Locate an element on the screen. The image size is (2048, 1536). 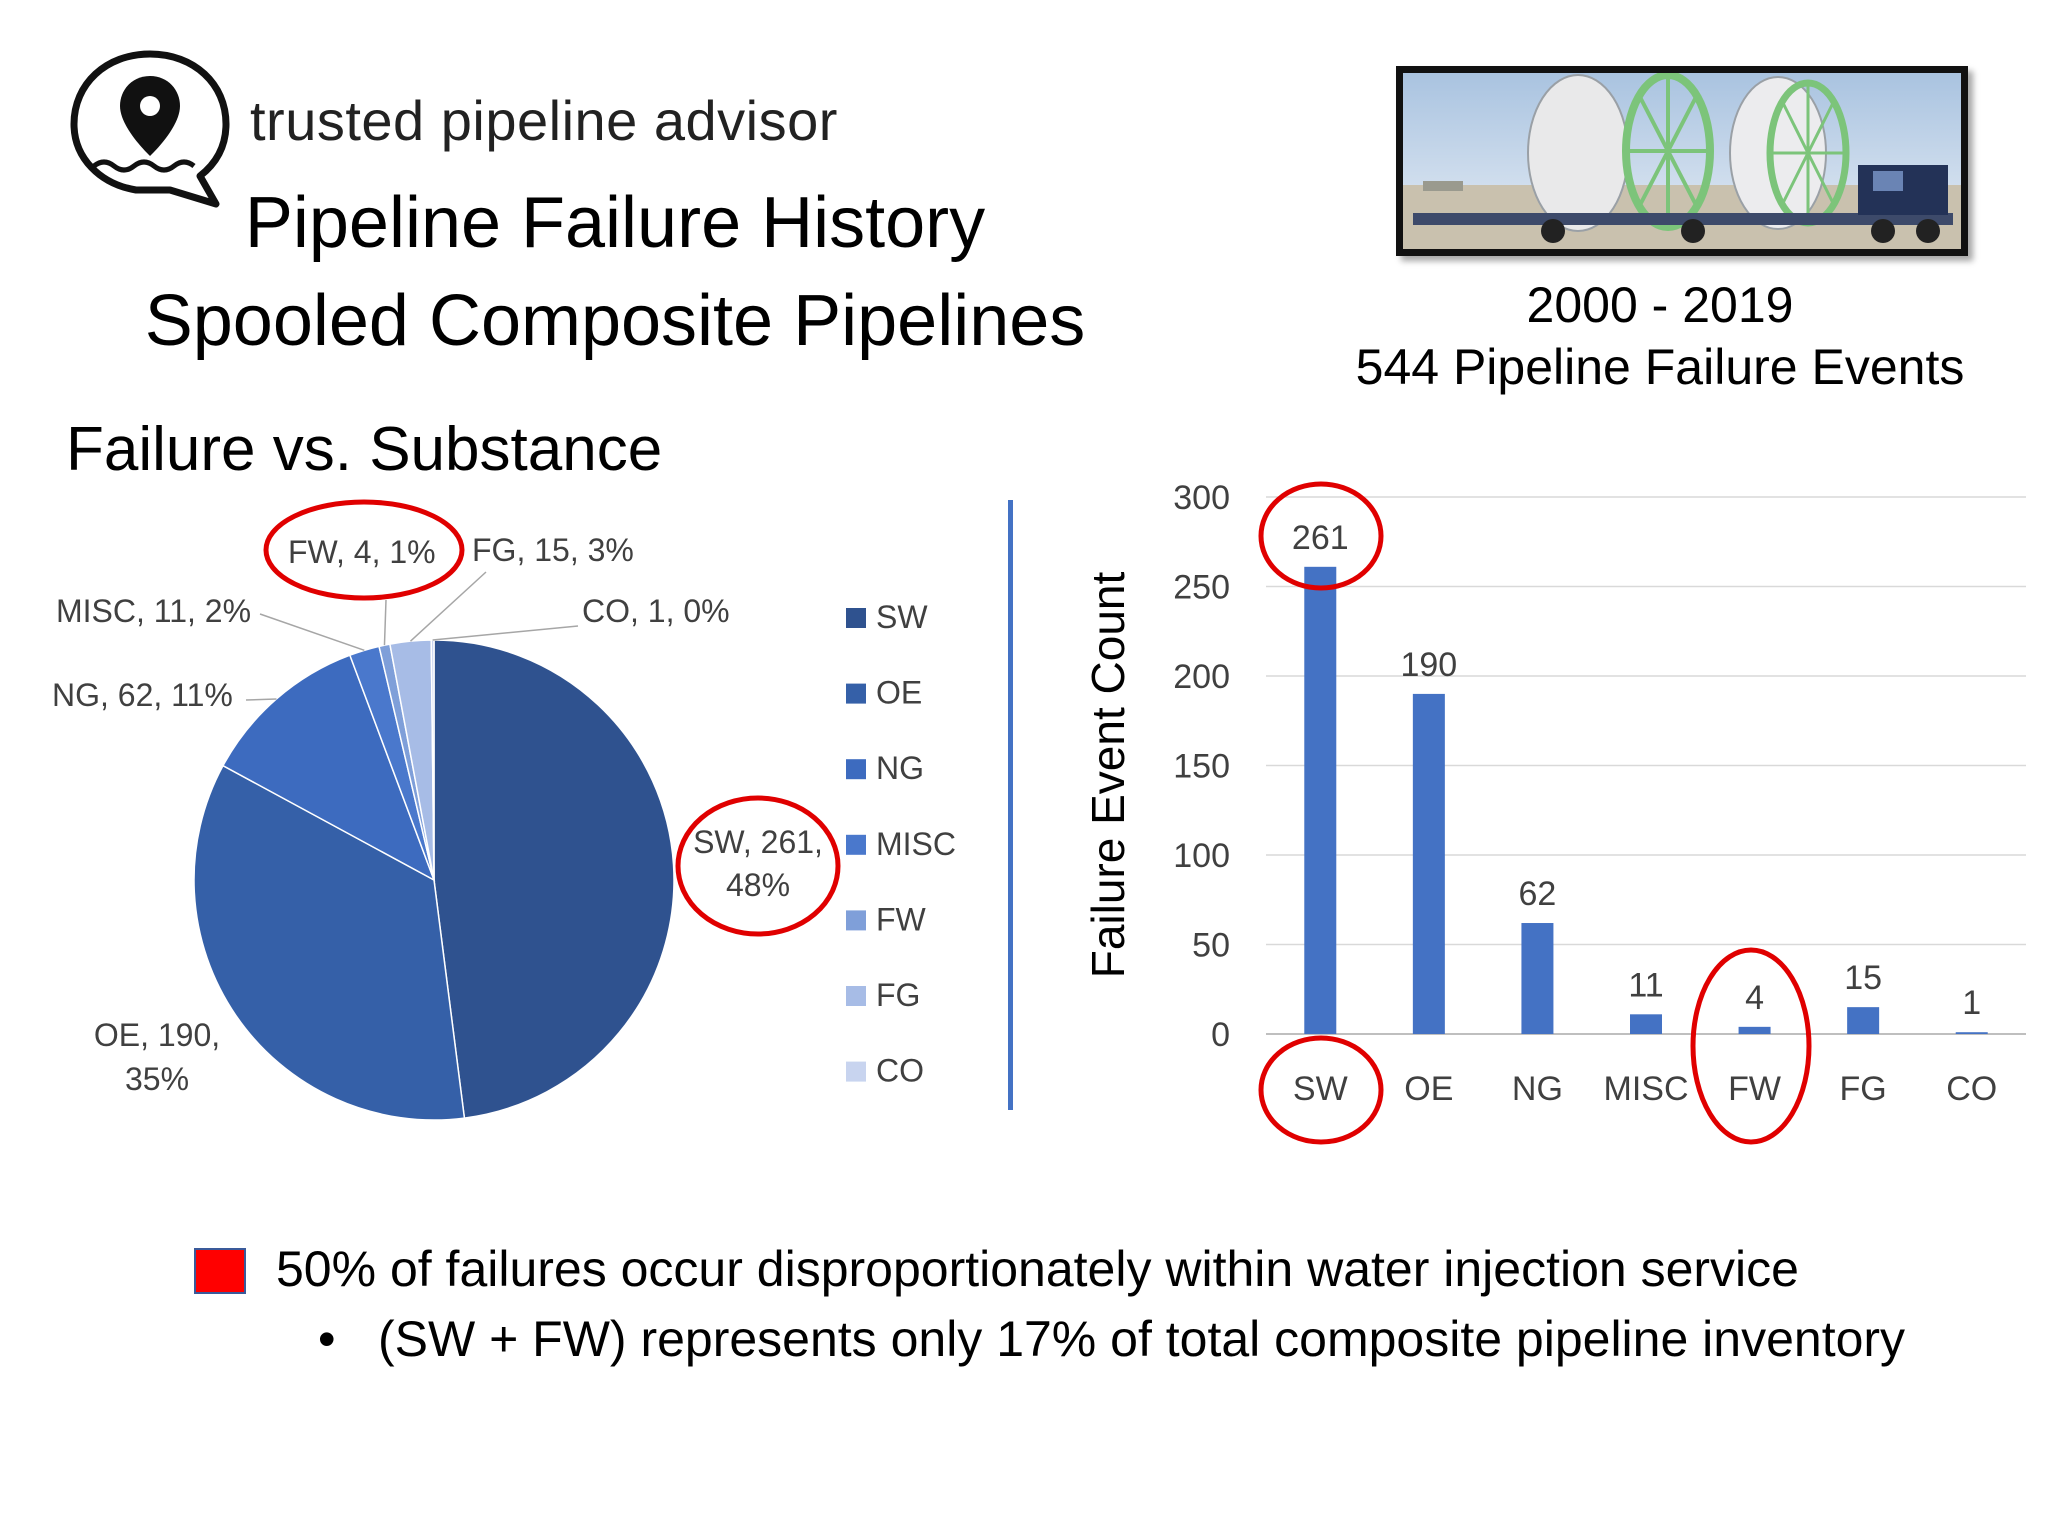
bar-y-tick-labels: 0 50 100 150 200 250 300 is located at coordinates (1201, 766).